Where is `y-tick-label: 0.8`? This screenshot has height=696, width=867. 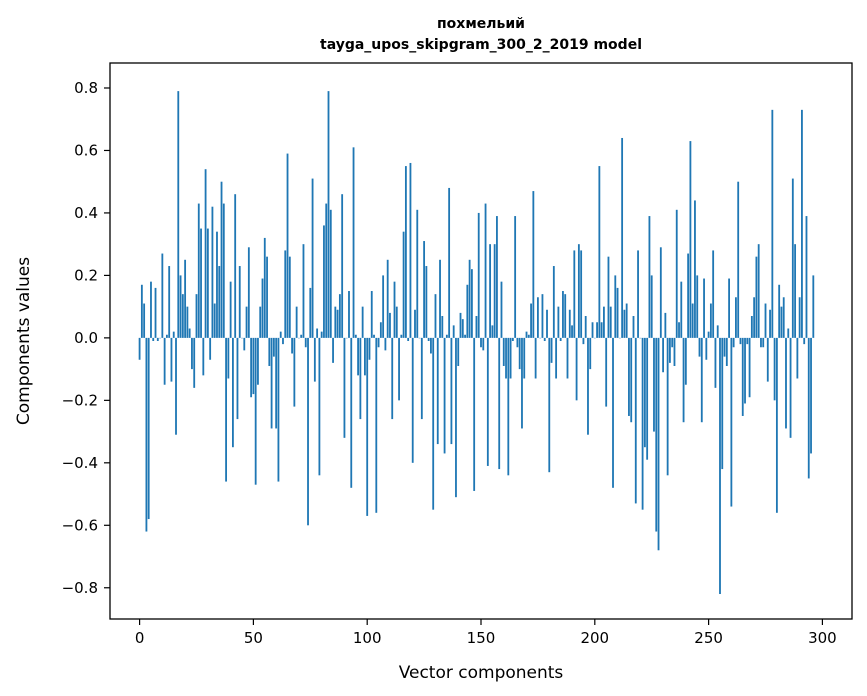
y-tick-label: 0.8 is located at coordinates (86, 88).